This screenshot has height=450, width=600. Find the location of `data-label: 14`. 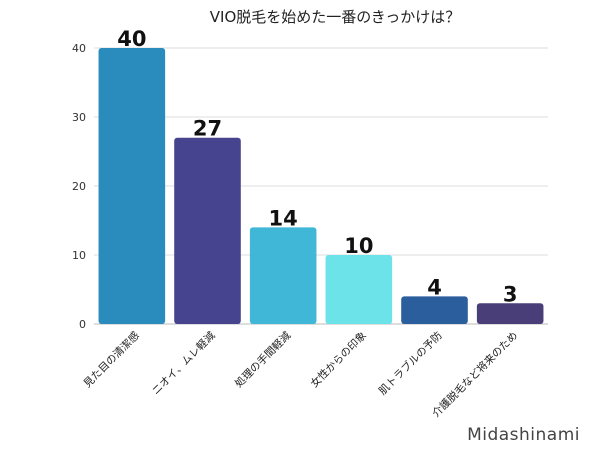

data-label: 14 is located at coordinates (283, 218).